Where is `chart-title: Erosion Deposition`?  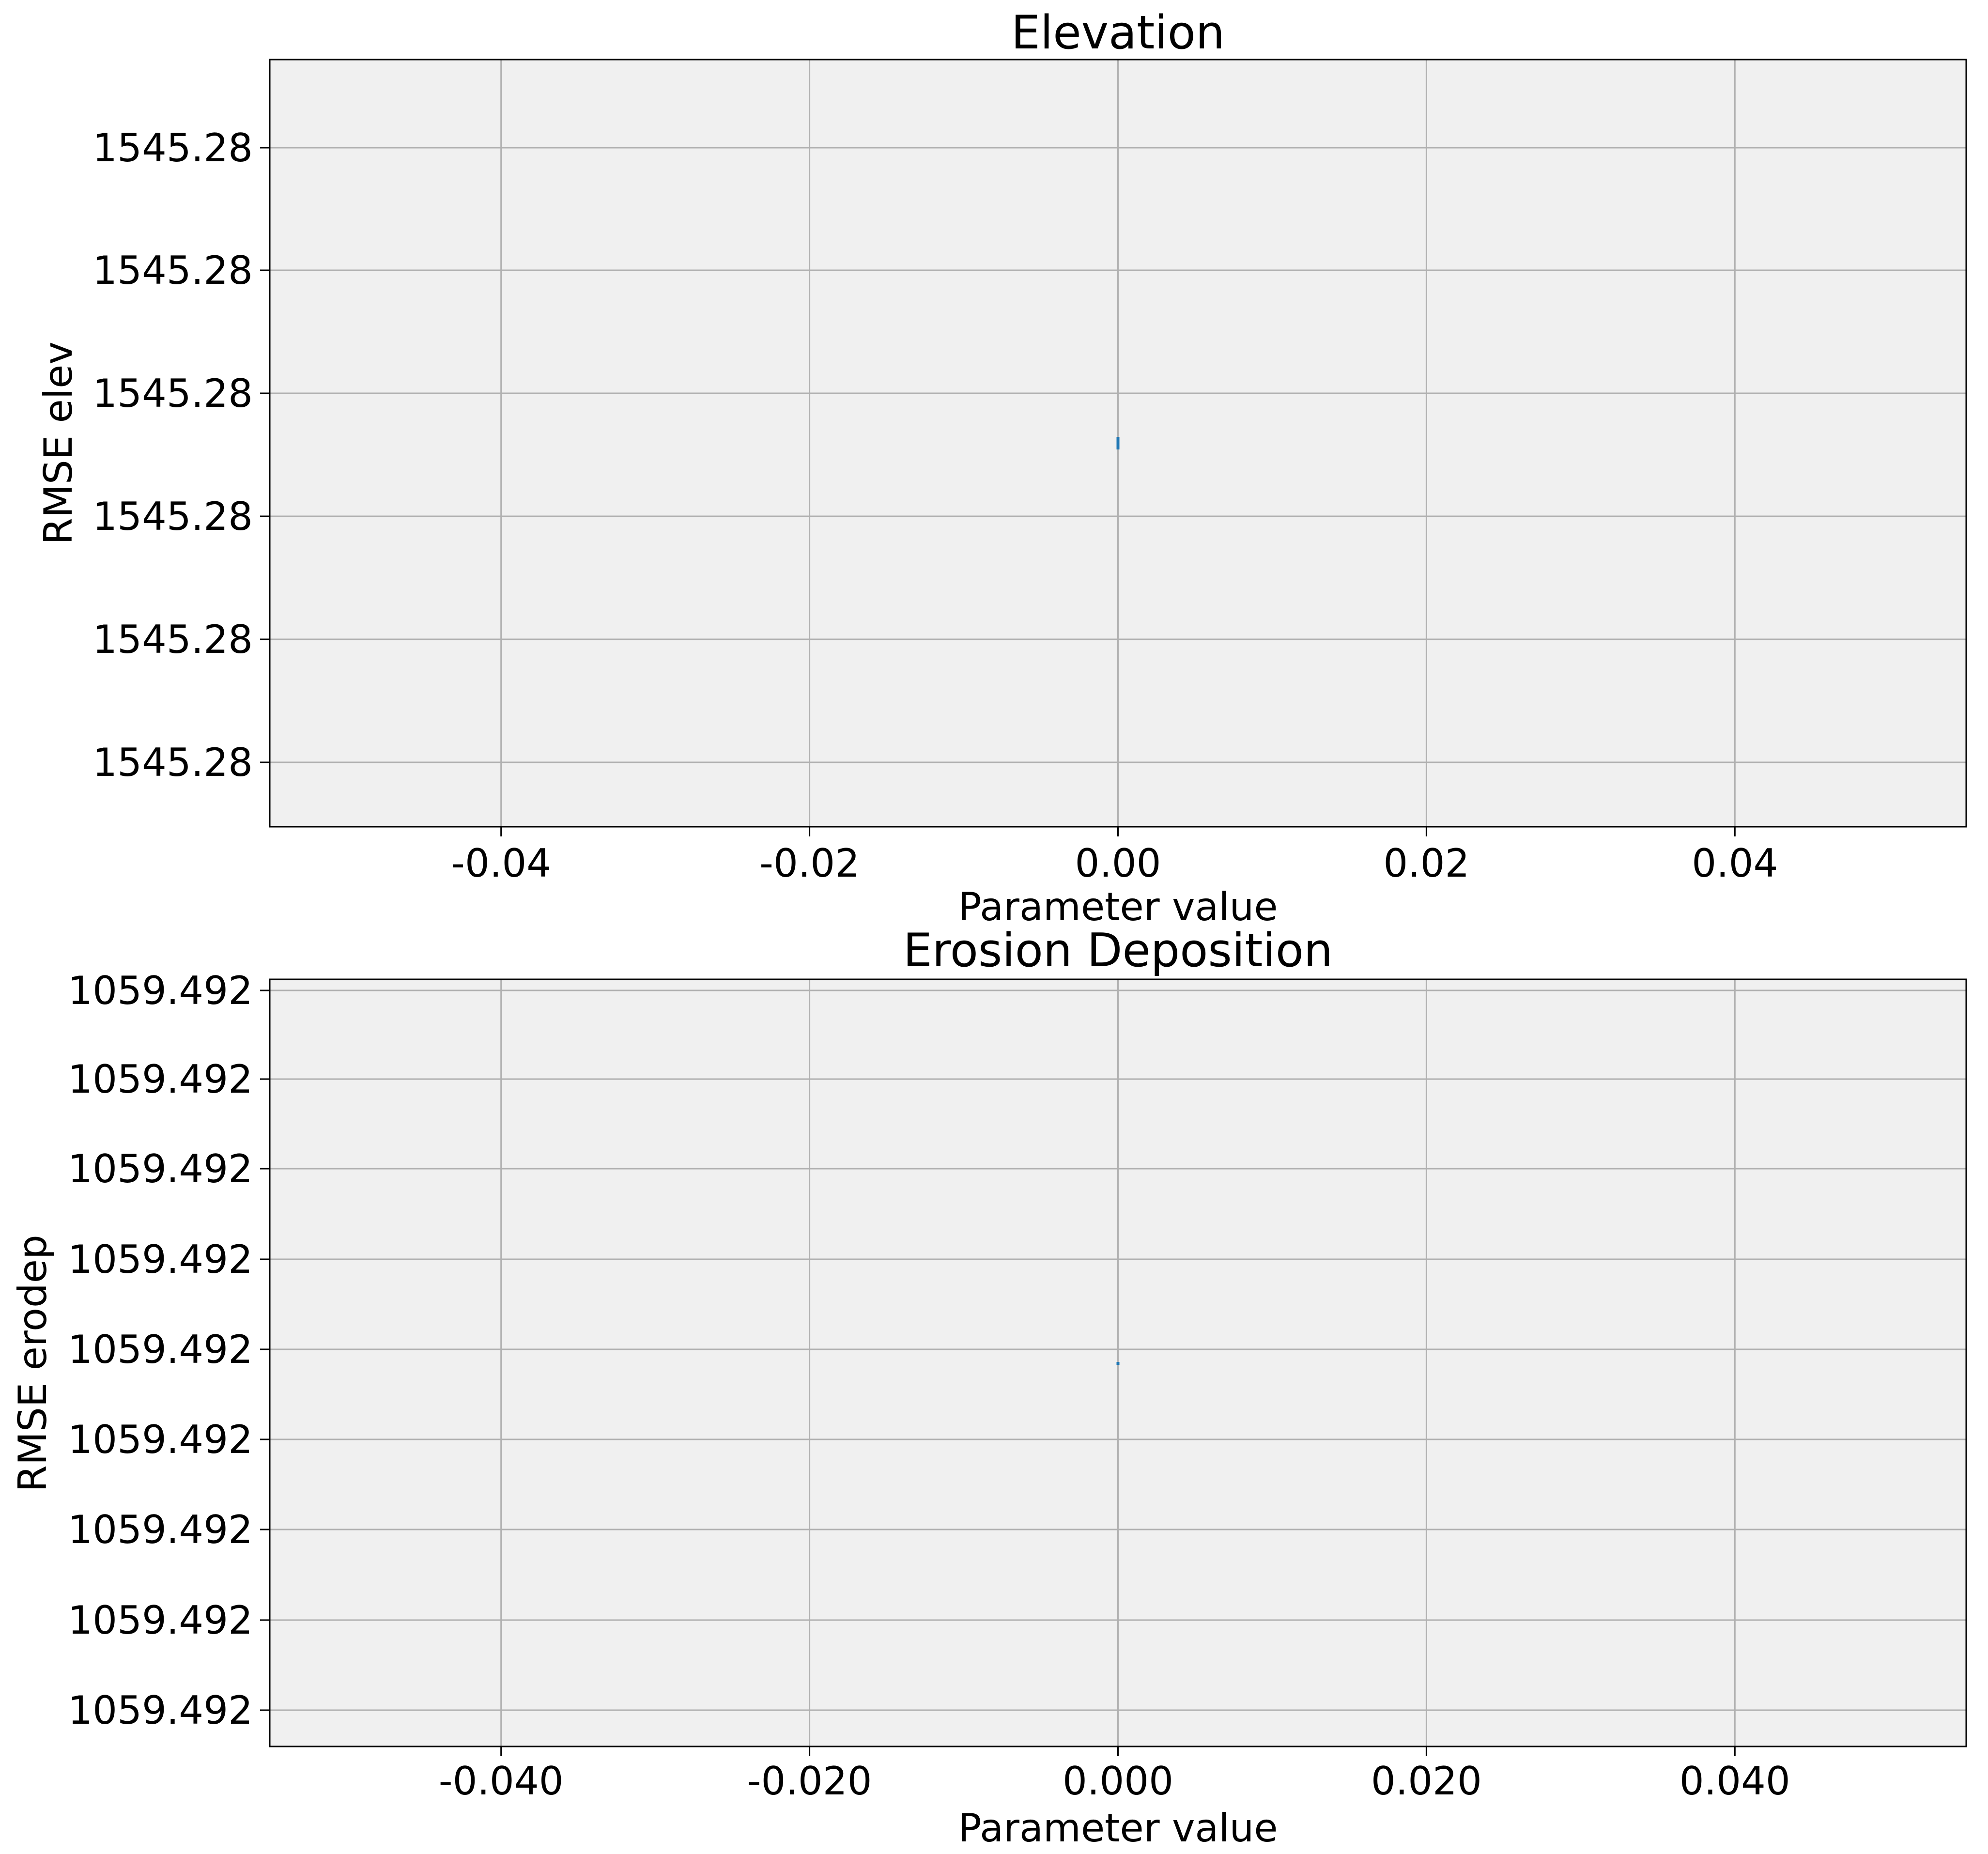 chart-title: Erosion Deposition is located at coordinates (1118, 950).